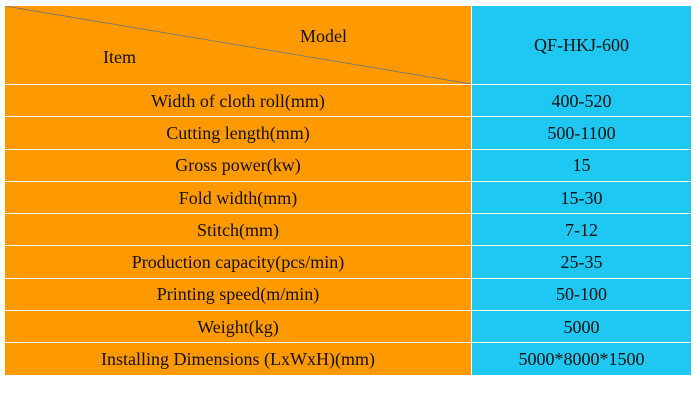 Image resolution: width=700 pixels, height=419 pixels. I want to click on model-name-cell: QF-HKJ-600, so click(581, 45).